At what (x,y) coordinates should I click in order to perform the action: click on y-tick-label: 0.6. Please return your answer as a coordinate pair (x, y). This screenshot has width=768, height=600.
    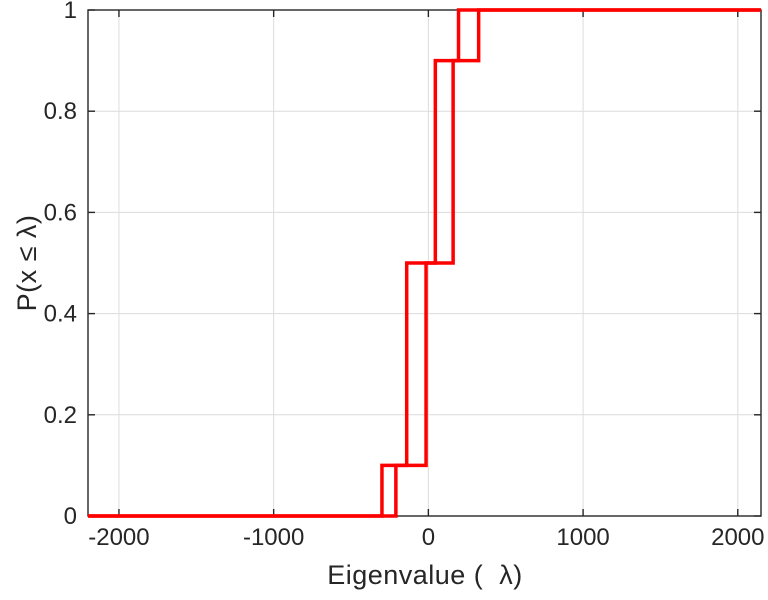
    Looking at the image, I should click on (60, 212).